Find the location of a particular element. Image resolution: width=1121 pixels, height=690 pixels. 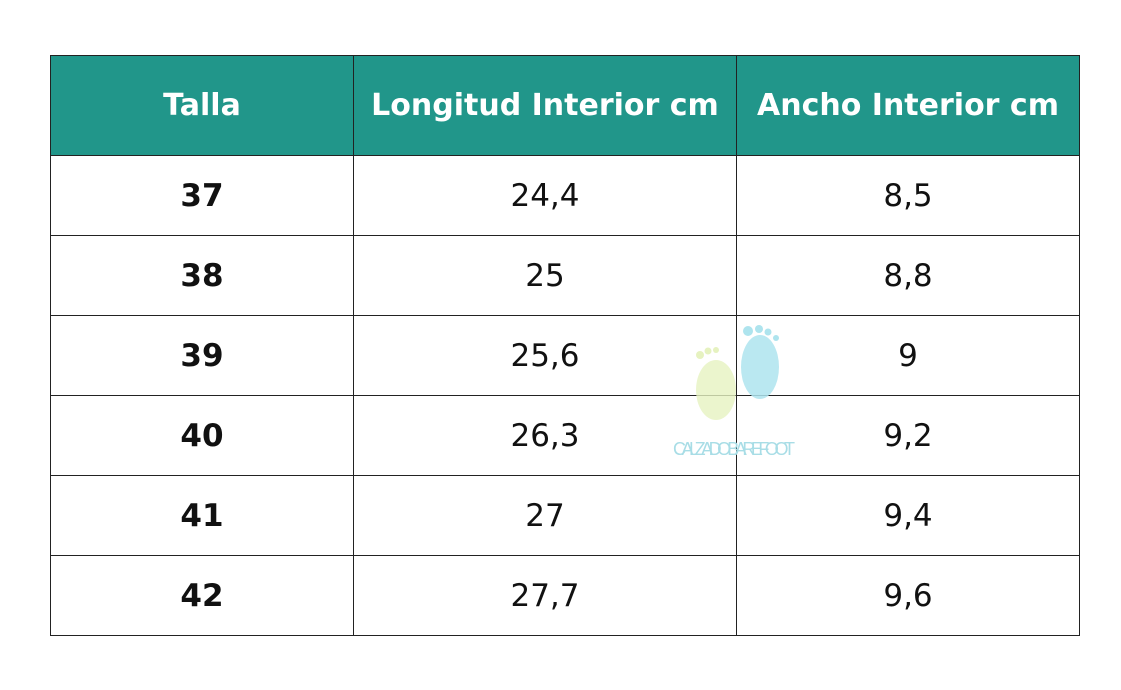

measure-cell: 9,4 is located at coordinates (908, 515).